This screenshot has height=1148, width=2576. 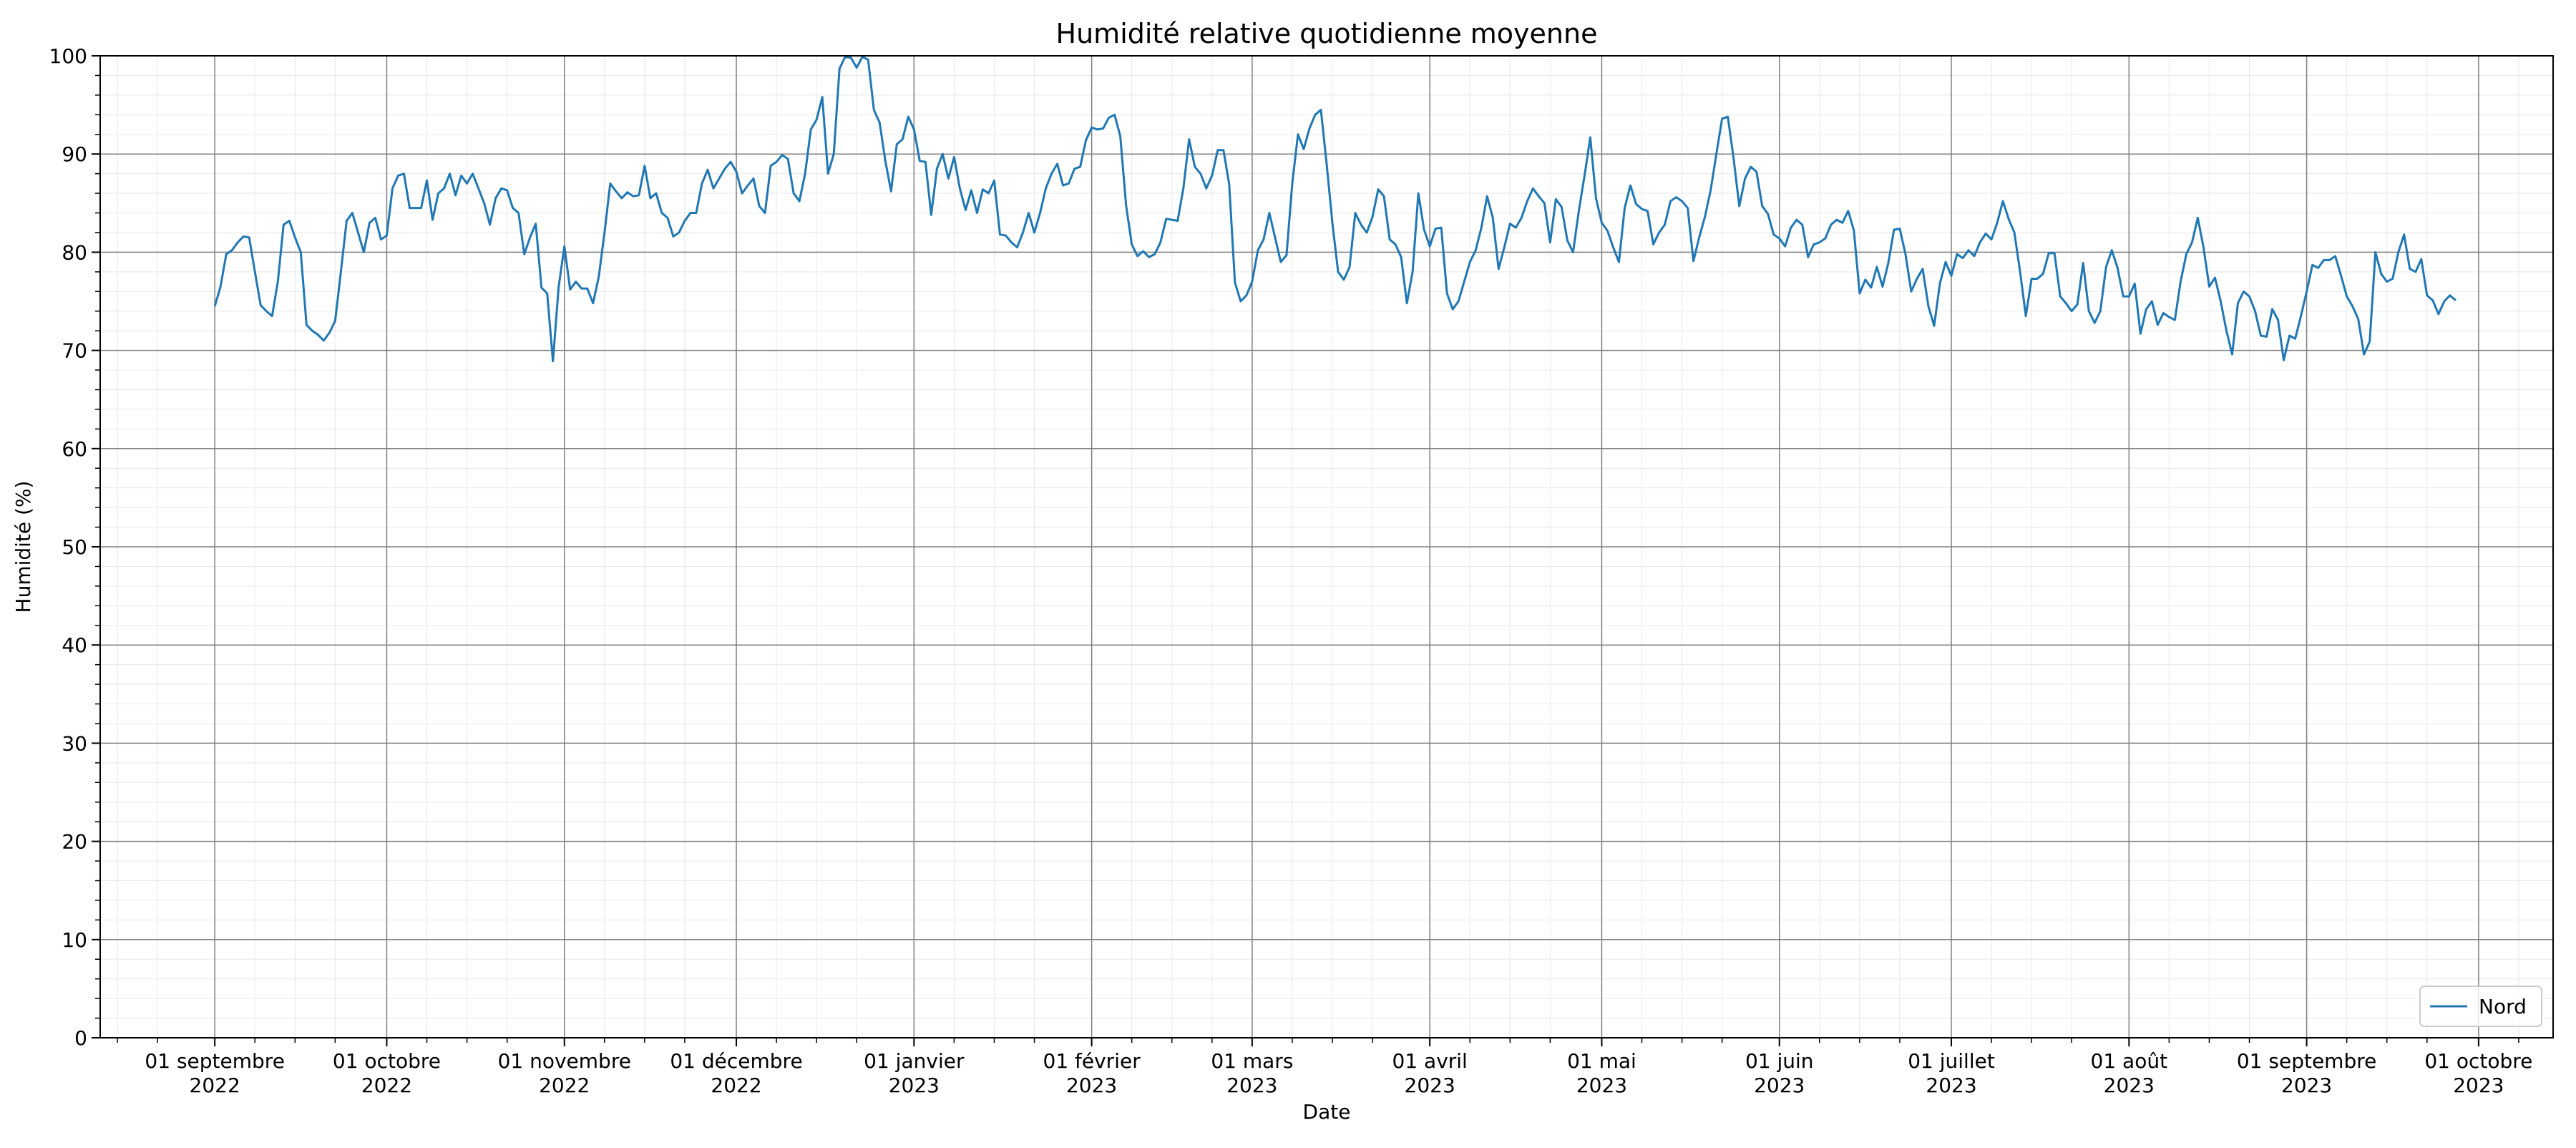 I want to click on x-tick-label-day: 01 janvier, so click(x=914, y=1061).